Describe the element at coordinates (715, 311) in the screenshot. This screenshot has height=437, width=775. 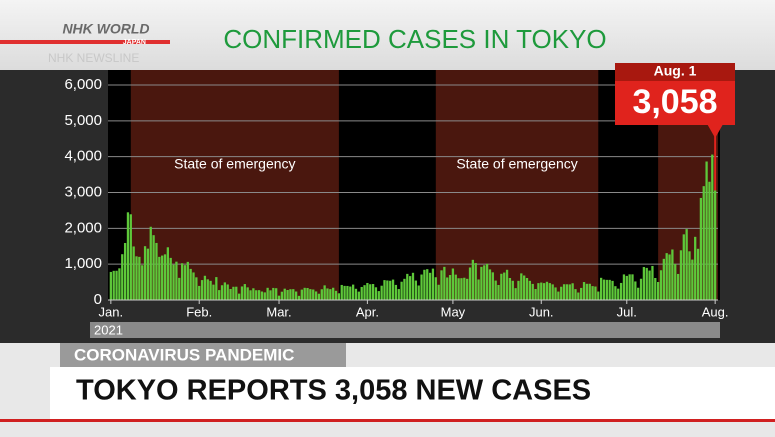
I see `x-tick-label: Aug.` at that location.